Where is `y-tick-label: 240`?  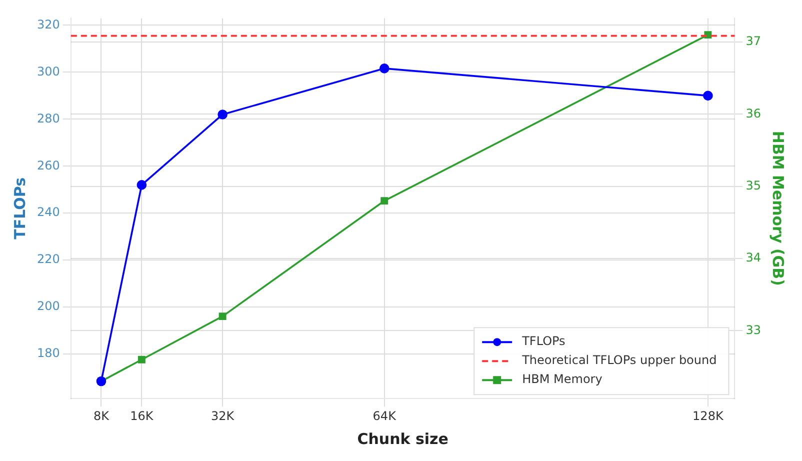 y-tick-label: 240 is located at coordinates (48, 212).